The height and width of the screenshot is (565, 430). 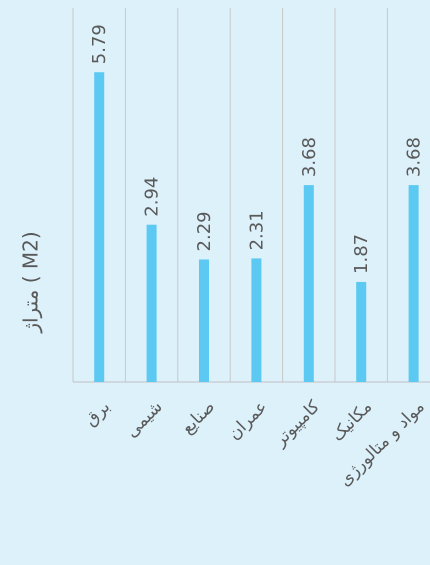 What do you see at coordinates (204, 231) in the screenshot?
I see `value-label: 2.29` at bounding box center [204, 231].